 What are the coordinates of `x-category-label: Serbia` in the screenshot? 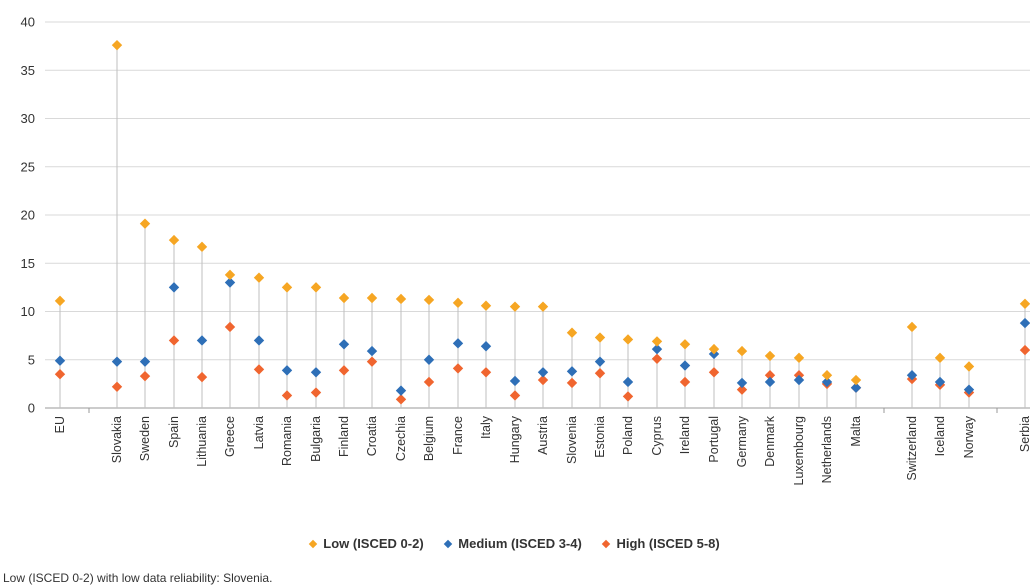 It's located at (1024, 434).